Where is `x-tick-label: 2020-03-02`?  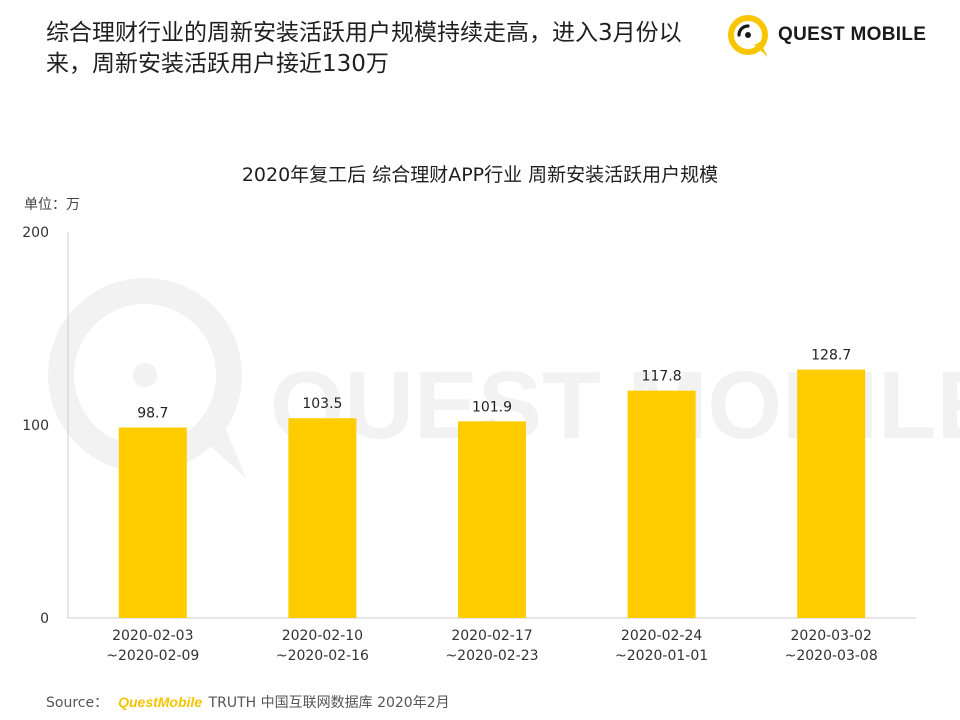
x-tick-label: 2020-03-02 is located at coordinates (831, 636).